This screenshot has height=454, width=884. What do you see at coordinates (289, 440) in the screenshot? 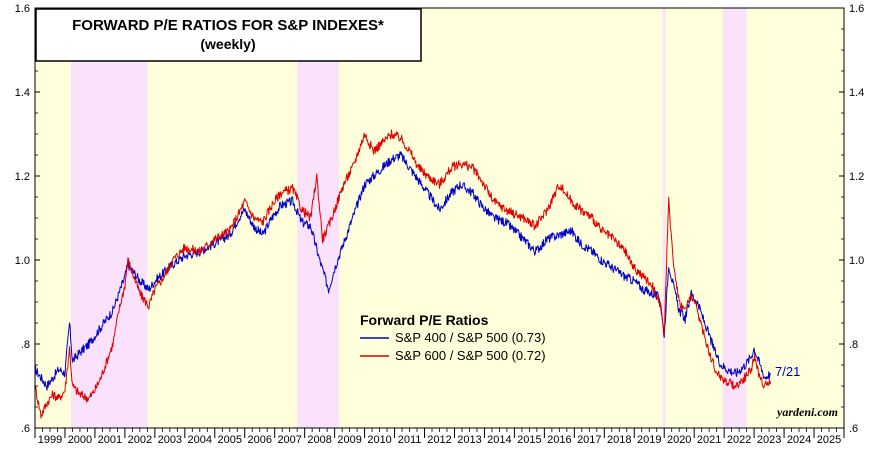
I see `x-tick-2007: 2007` at bounding box center [289, 440].